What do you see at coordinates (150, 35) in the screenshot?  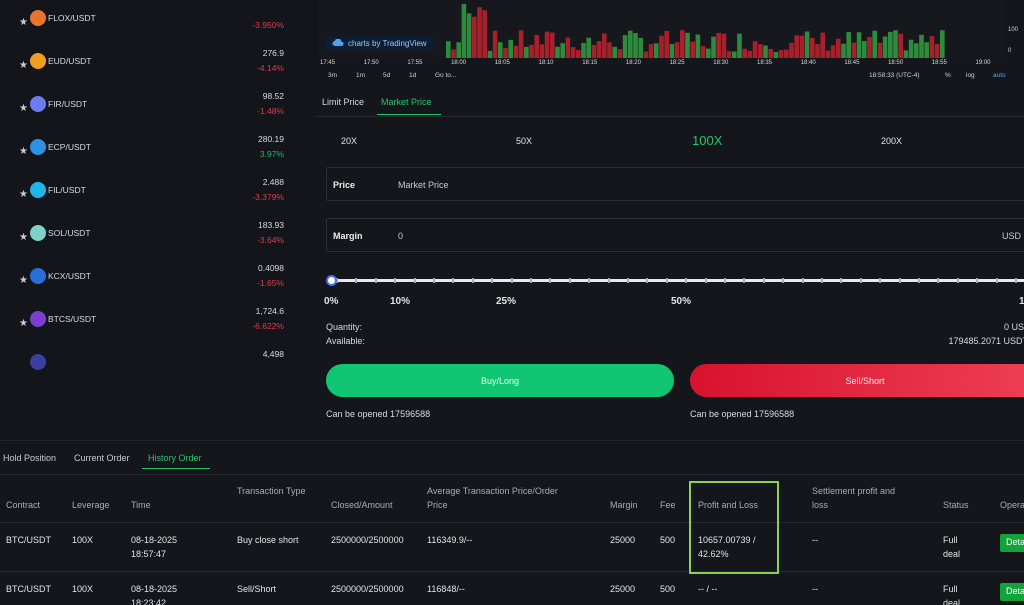 I see `market-item: ★ FLOX/USDT -3.950%` at bounding box center [150, 35].